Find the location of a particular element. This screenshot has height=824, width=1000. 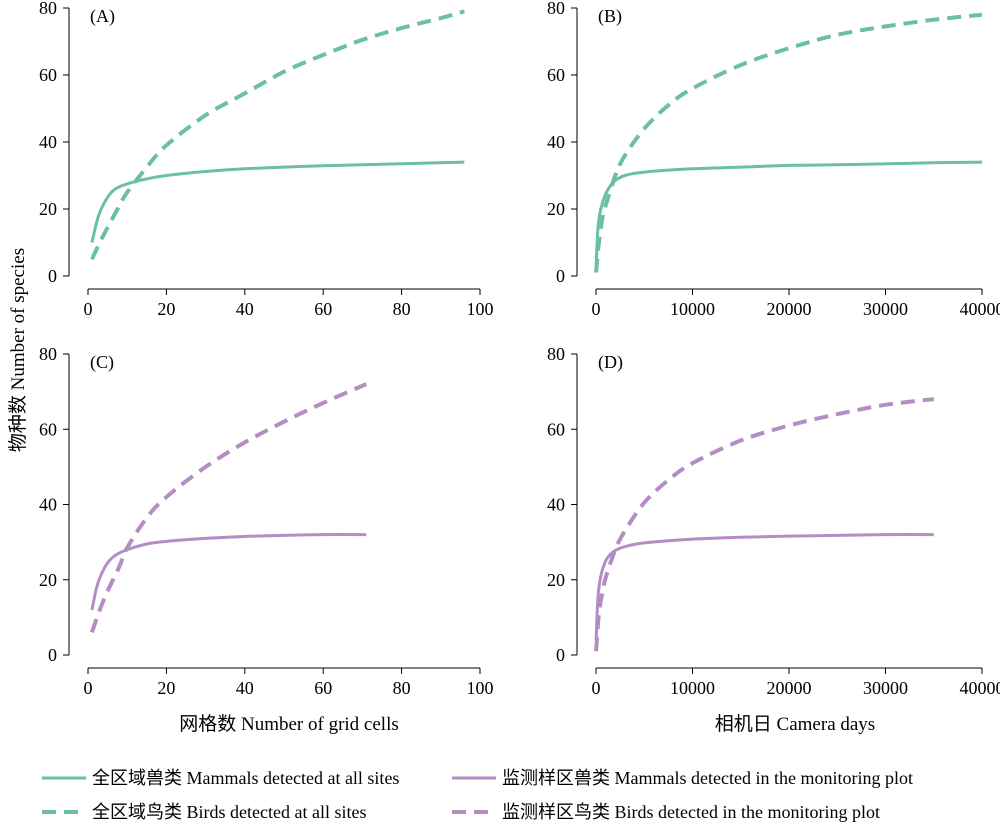

panel-label: (C) is located at coordinates (102, 362).